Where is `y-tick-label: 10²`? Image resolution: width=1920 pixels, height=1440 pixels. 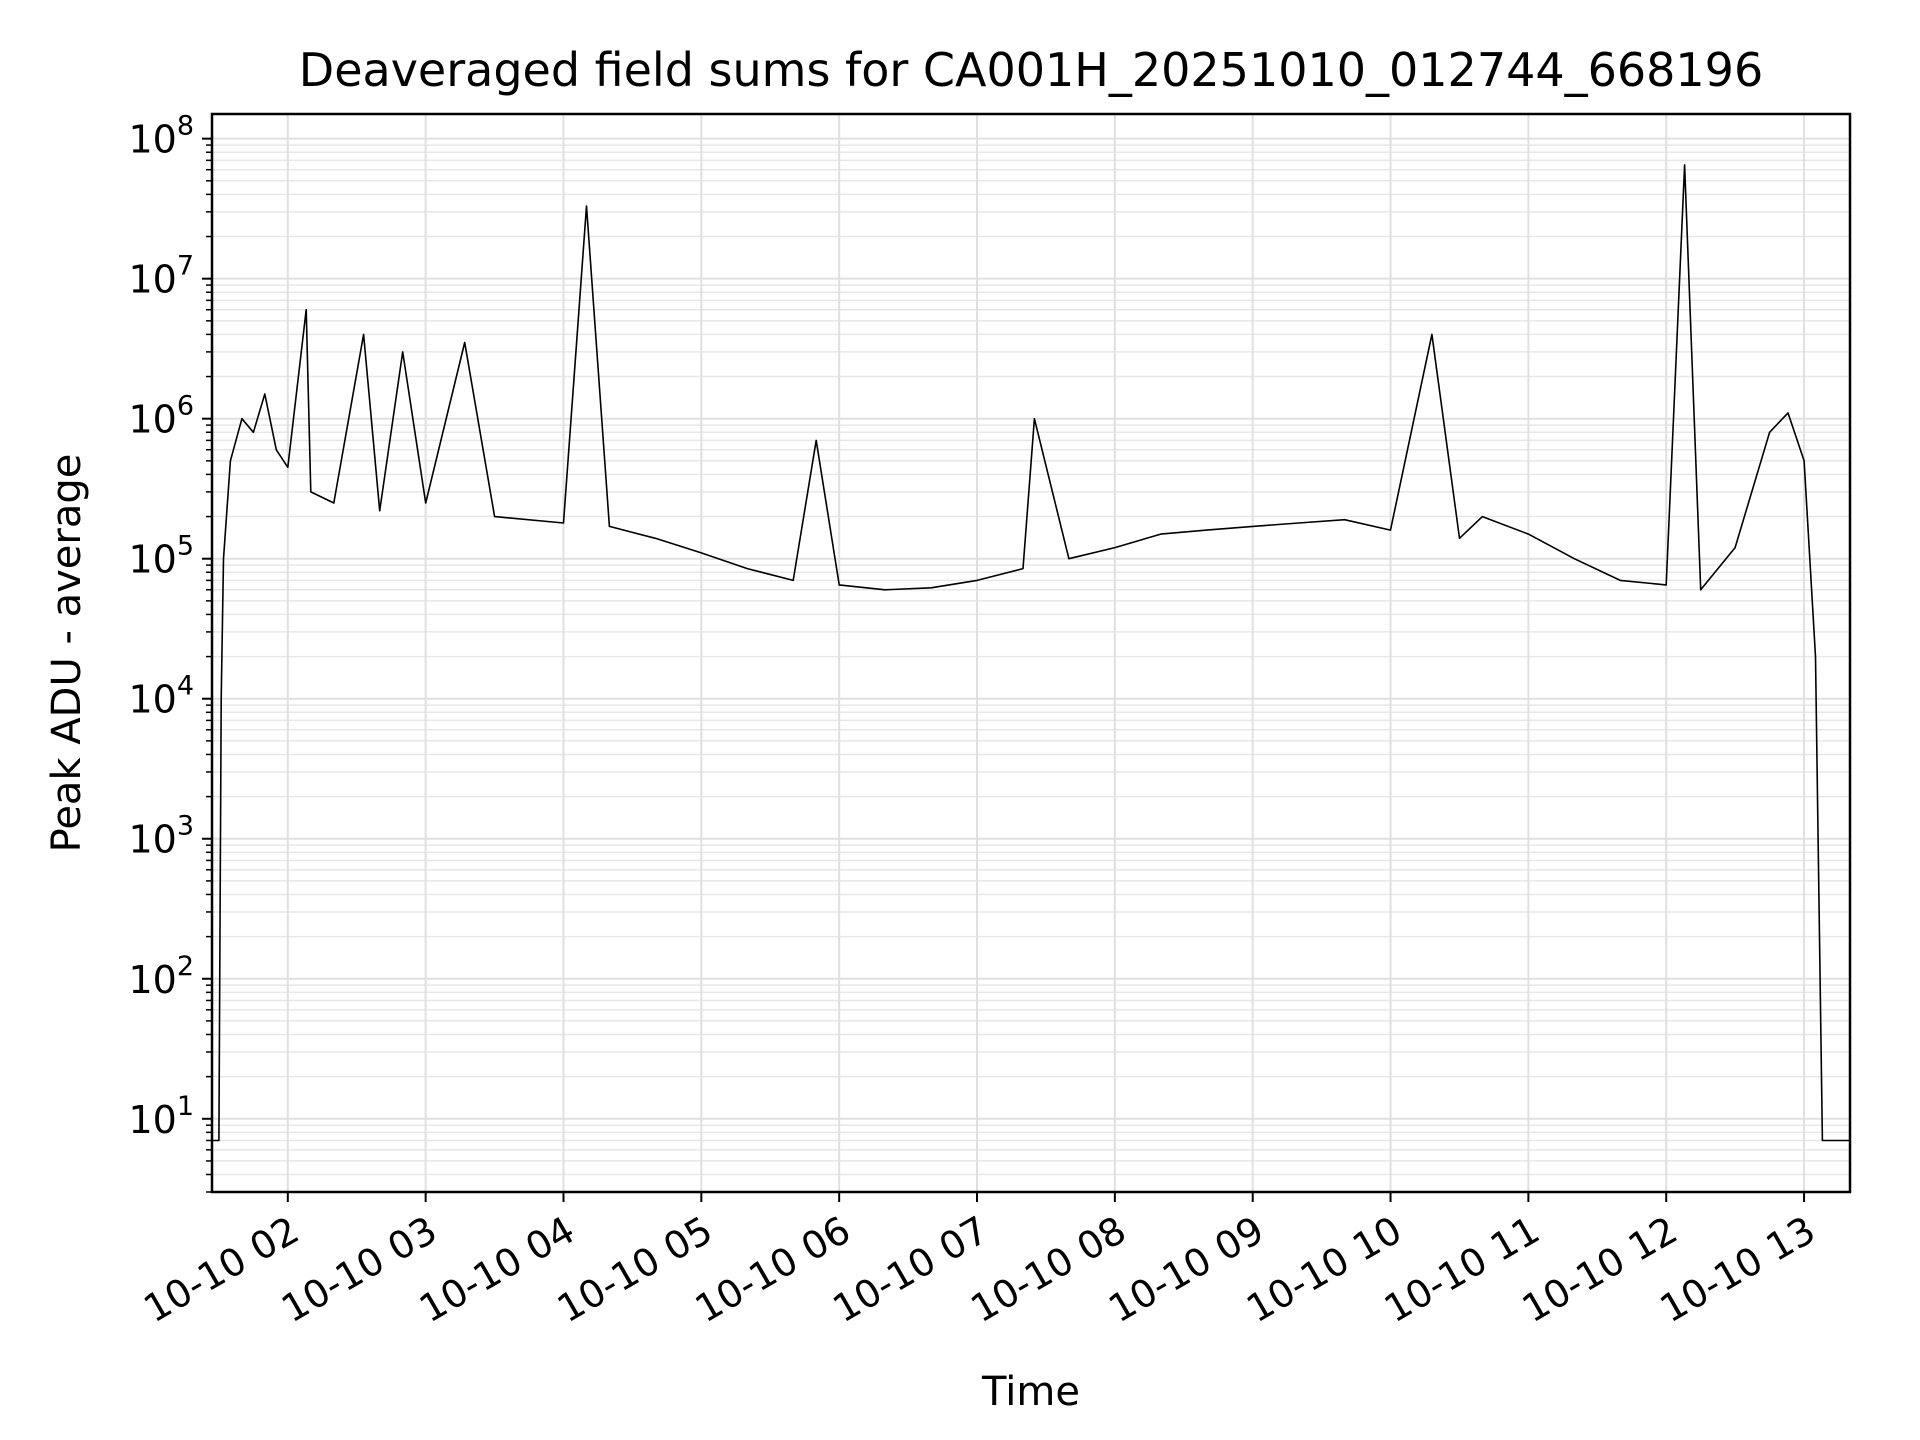
y-tick-label: 10² is located at coordinates (161, 976).